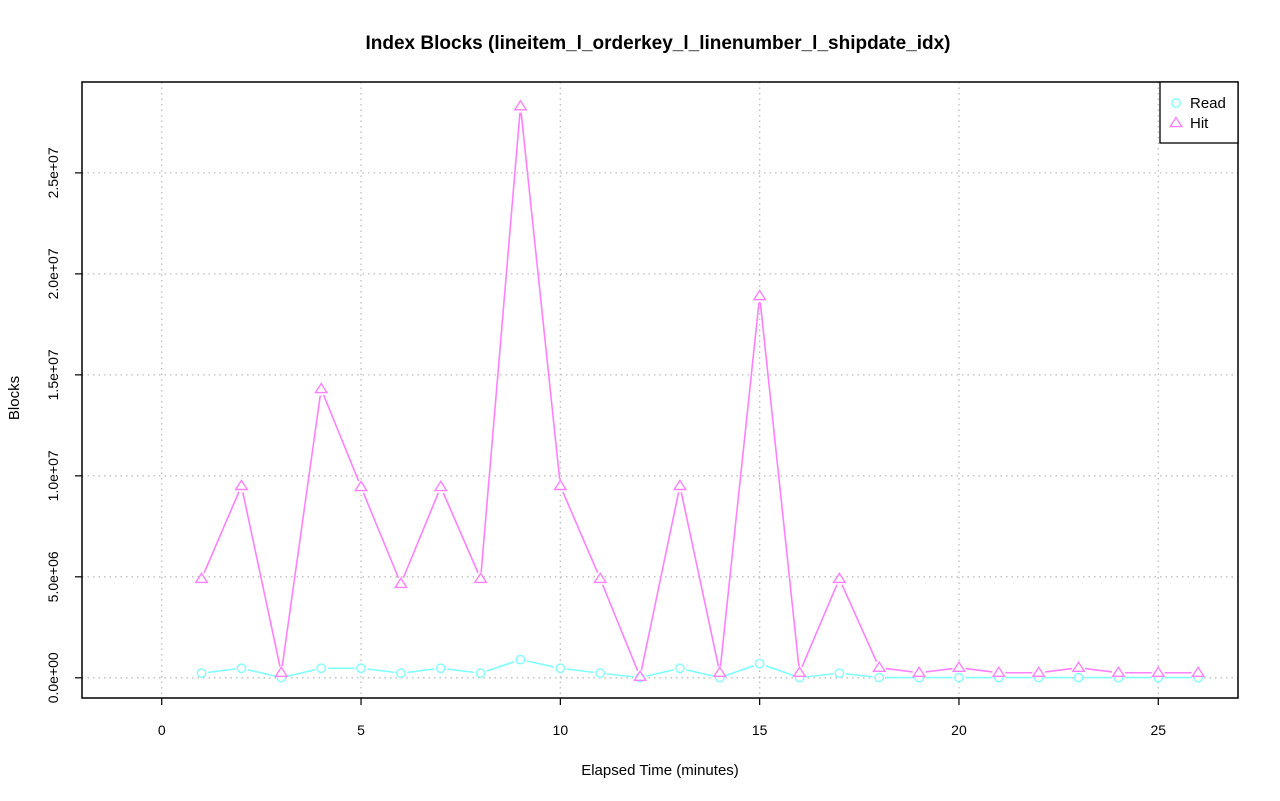  Describe the element at coordinates (700, 668) in the screenshot. I see `series-read` at that location.